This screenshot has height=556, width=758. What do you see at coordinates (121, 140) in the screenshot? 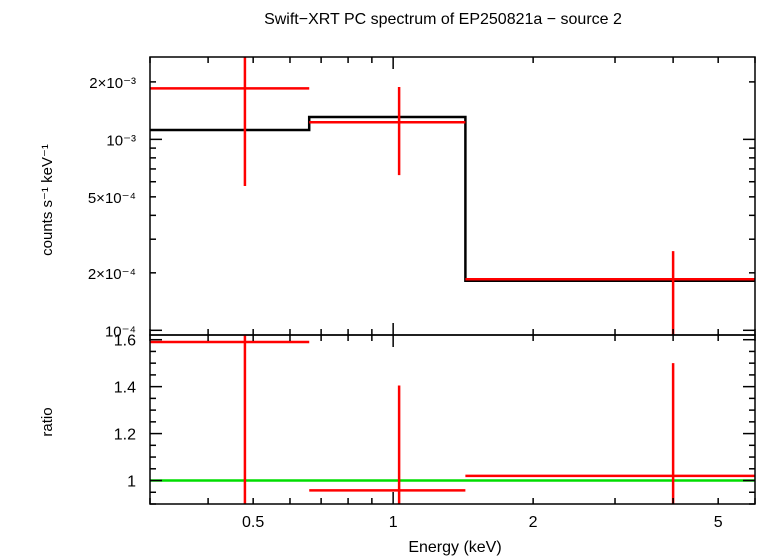
I see `y-tick-label: 10⁻³` at bounding box center [121, 140].